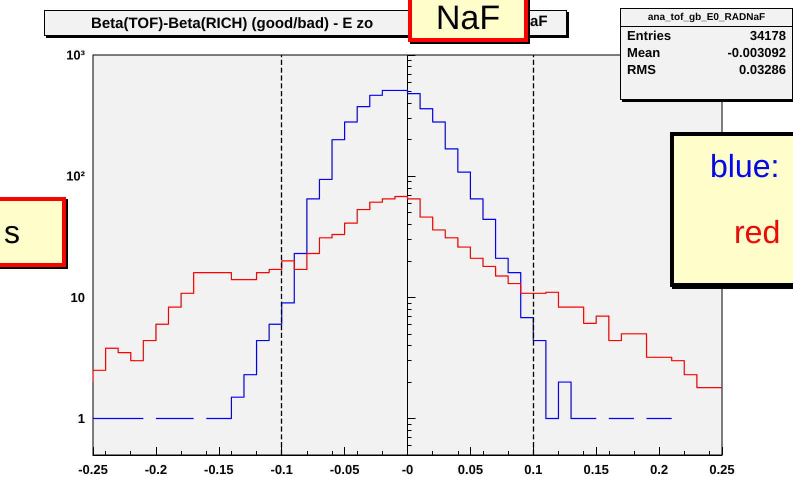 This screenshot has height=496, width=793. I want to click on text: Mean -0.003092, so click(706, 52).